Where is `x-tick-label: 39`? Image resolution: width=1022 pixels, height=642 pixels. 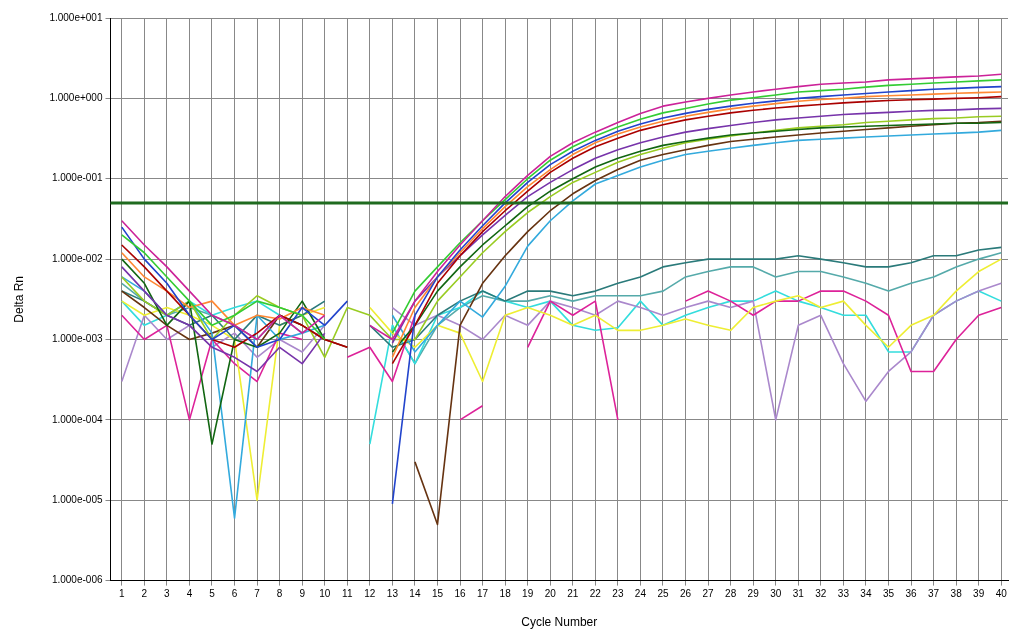
x-tick-label: 39 is located at coordinates (979, 594).